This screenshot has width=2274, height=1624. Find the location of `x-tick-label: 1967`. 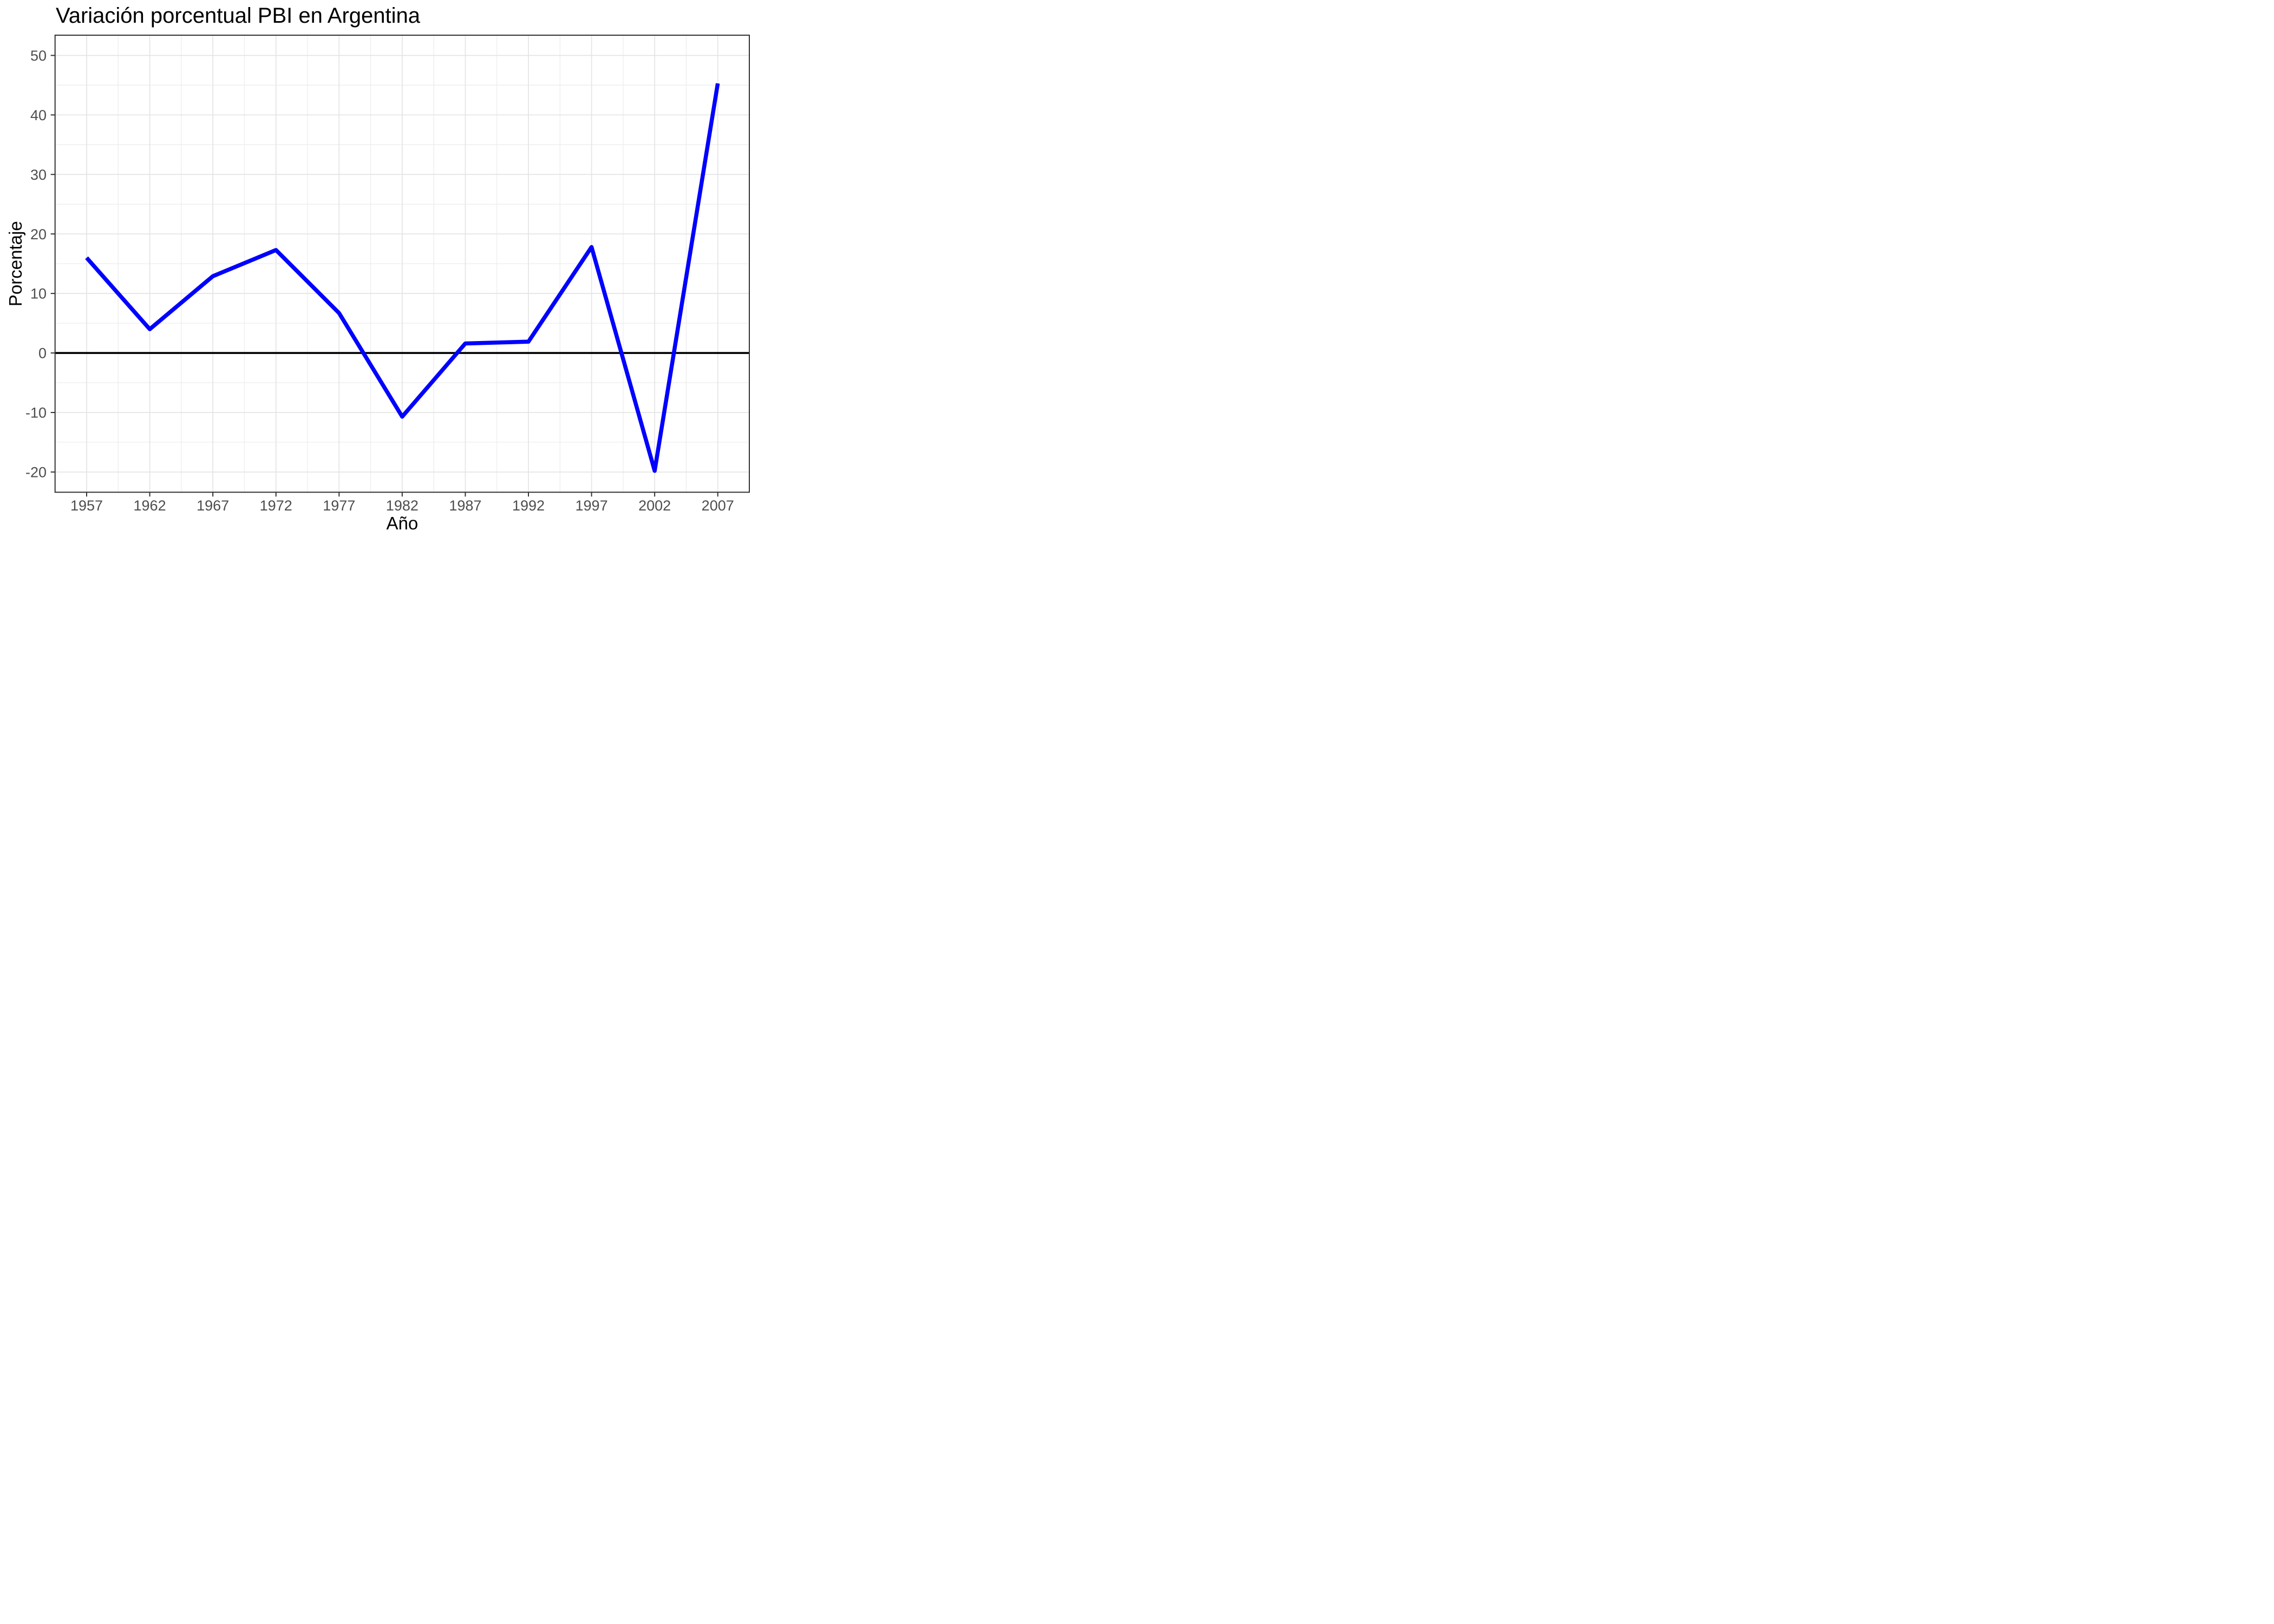

x-tick-label: 1967 is located at coordinates (213, 505).